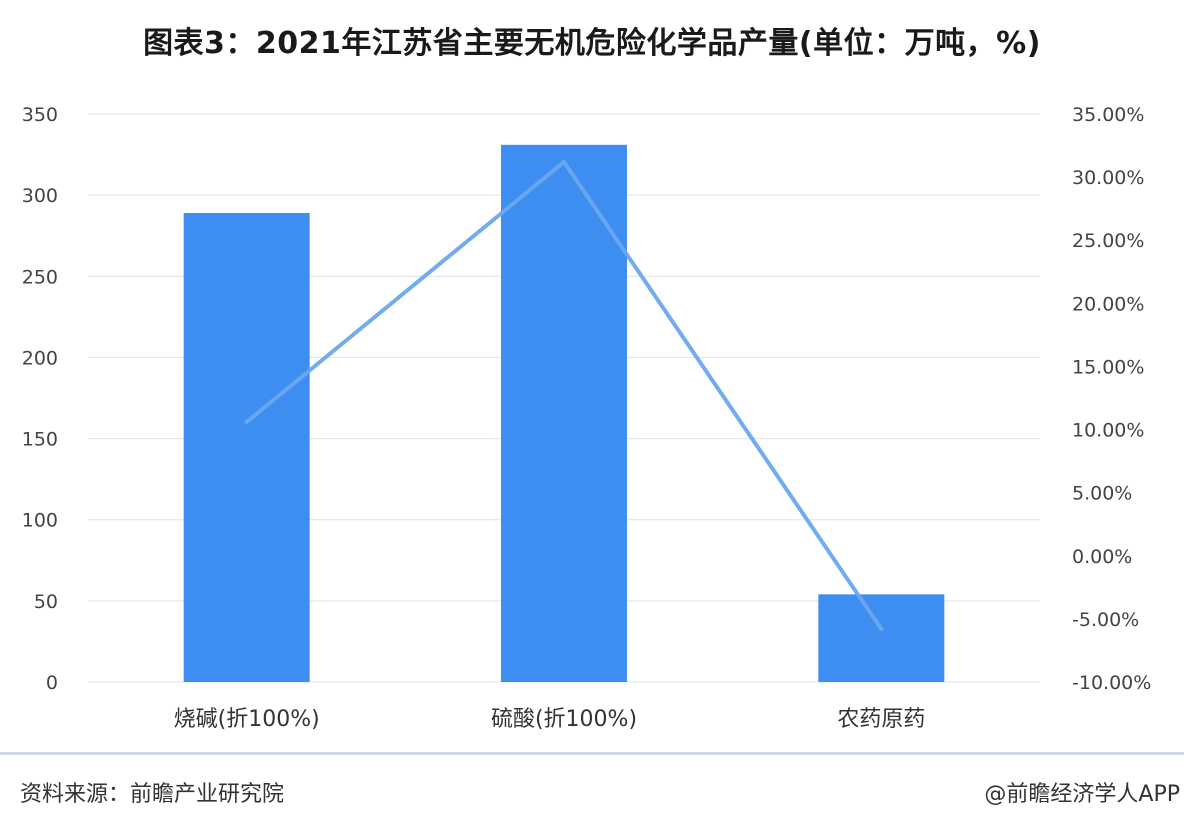 The width and height of the screenshot is (1184, 832). What do you see at coordinates (1108, 431) in the screenshot?
I see `right-tick-label: 10.00%` at bounding box center [1108, 431].